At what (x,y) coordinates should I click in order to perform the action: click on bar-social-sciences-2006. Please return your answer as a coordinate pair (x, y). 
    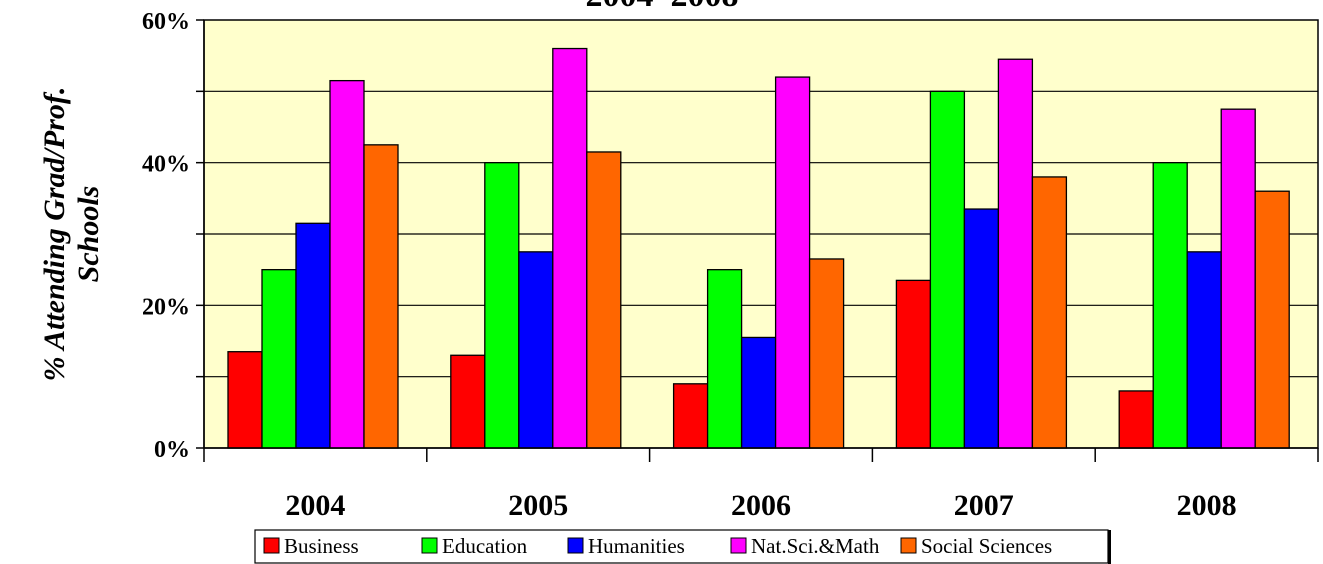
    Looking at the image, I should click on (826, 353).